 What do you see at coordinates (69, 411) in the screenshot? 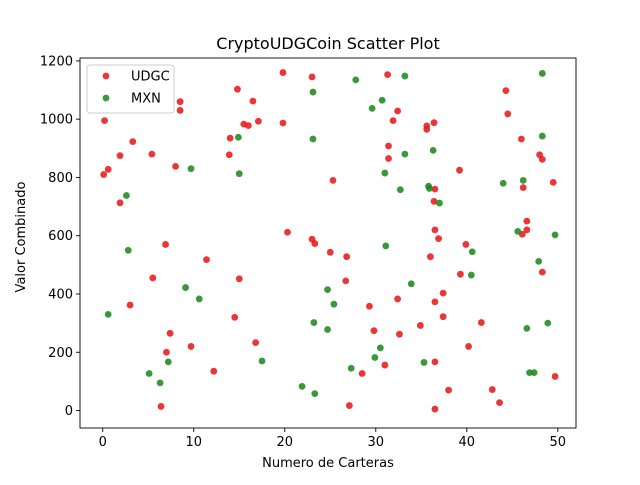
I see `y-tick-label: 0` at bounding box center [69, 411].